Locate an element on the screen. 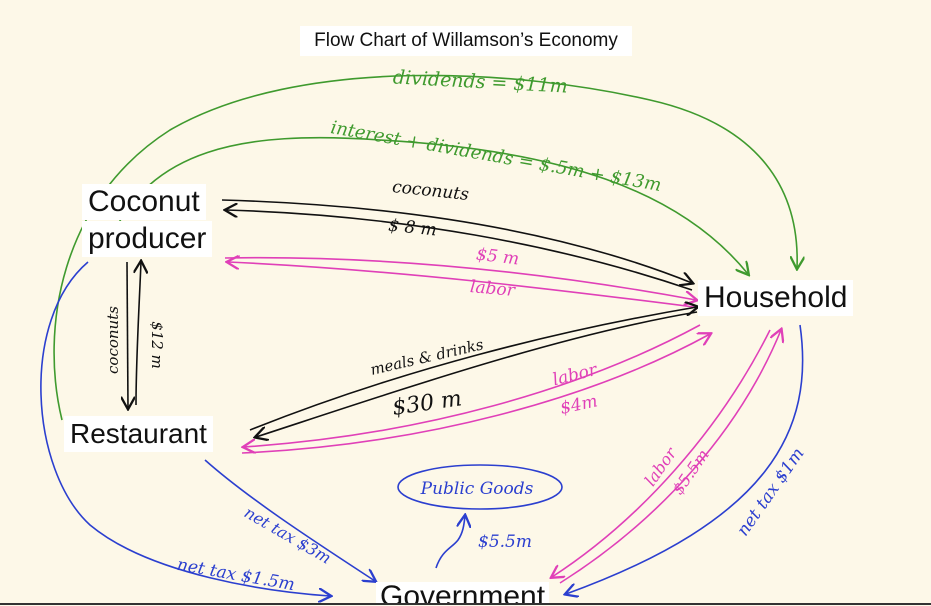 This screenshot has height=606, width=931. node-household: Household is located at coordinates (776, 298).